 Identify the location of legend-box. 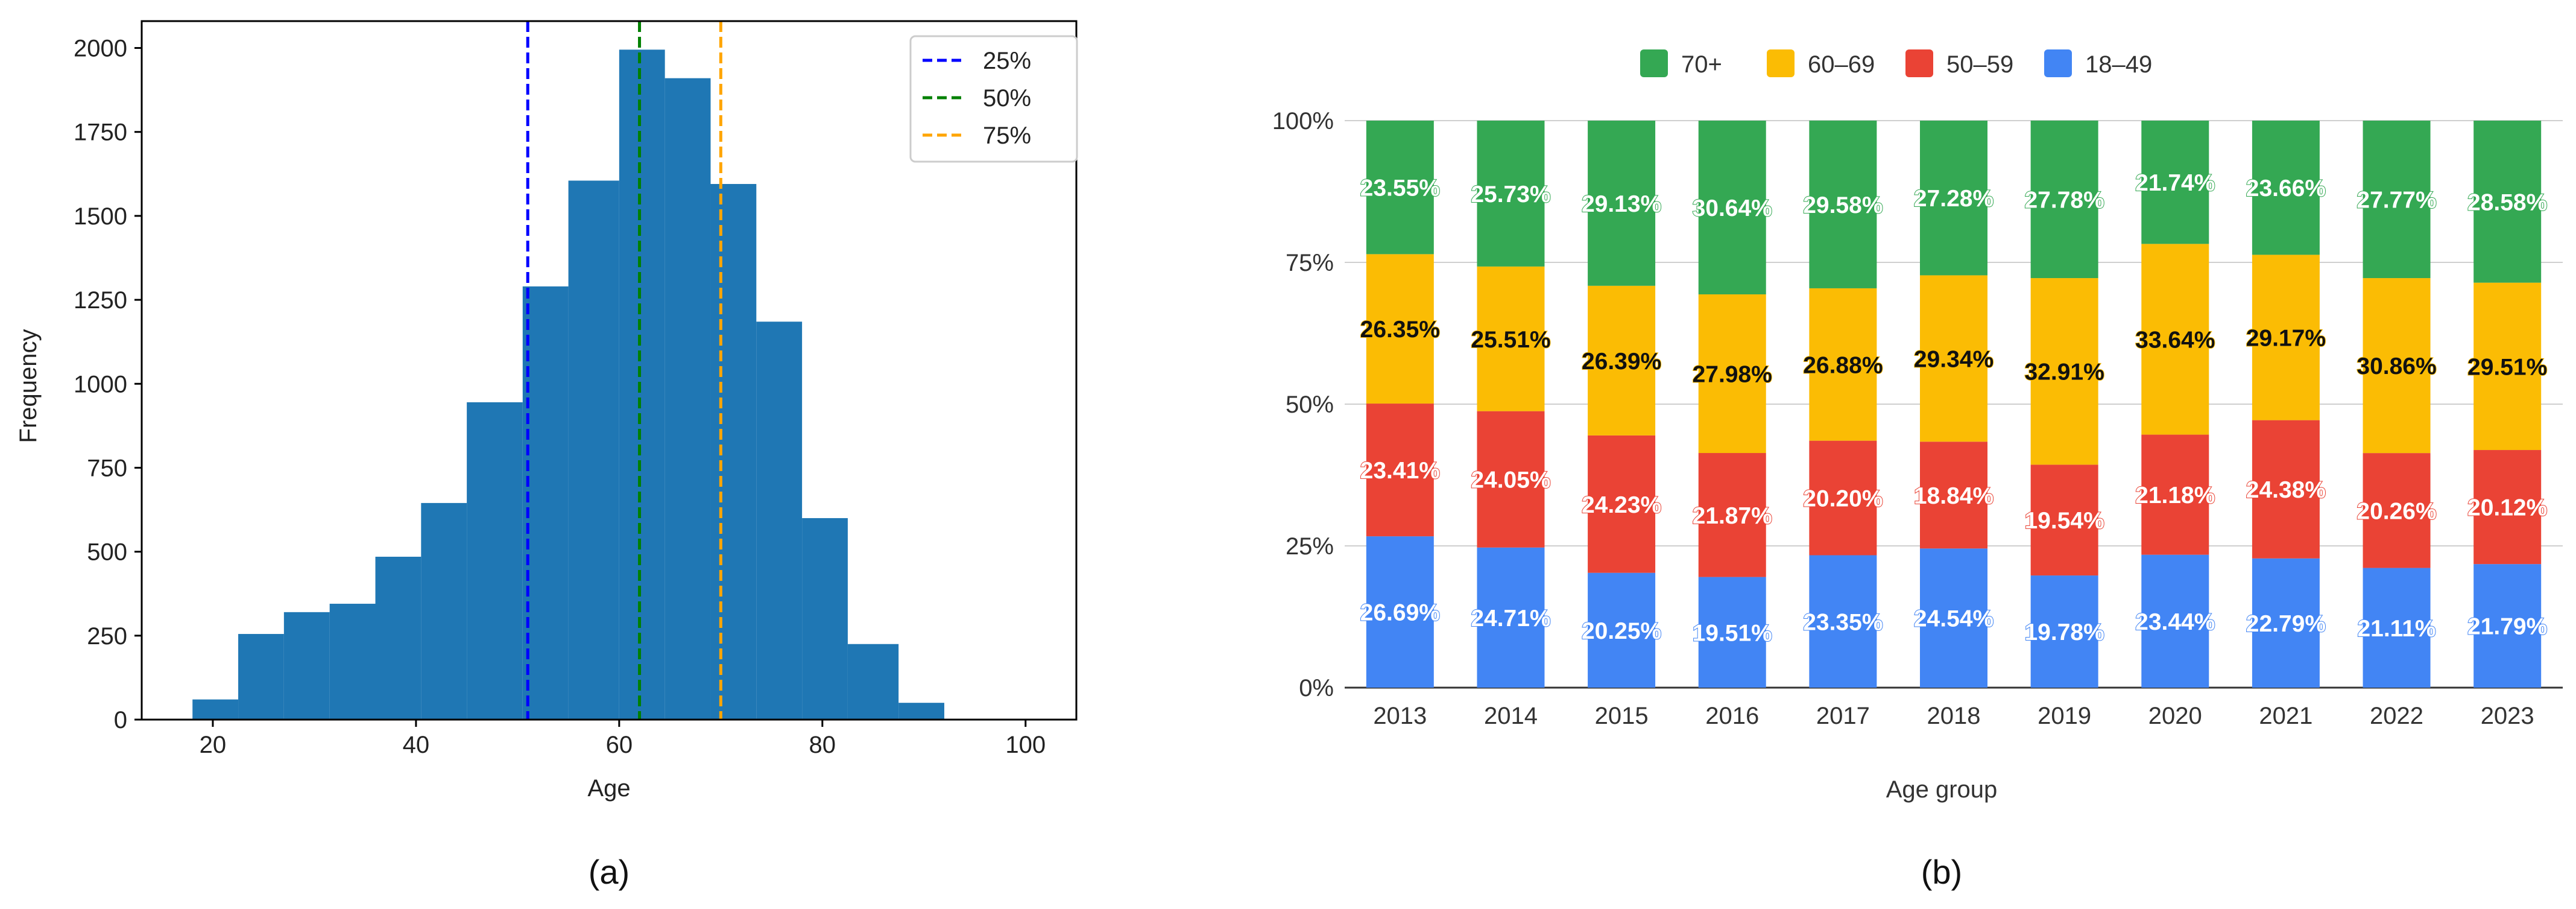
(993, 99).